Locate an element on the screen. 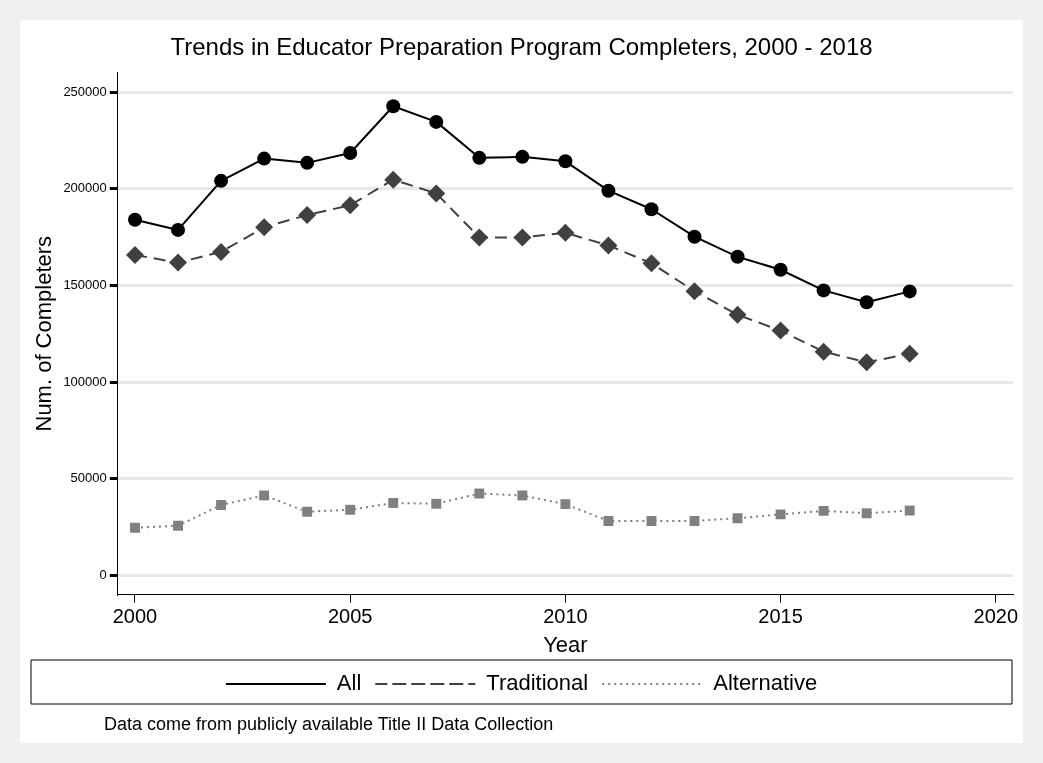 The width and height of the screenshot is (1043, 763). y-tick-label: 0 is located at coordinates (103, 574).